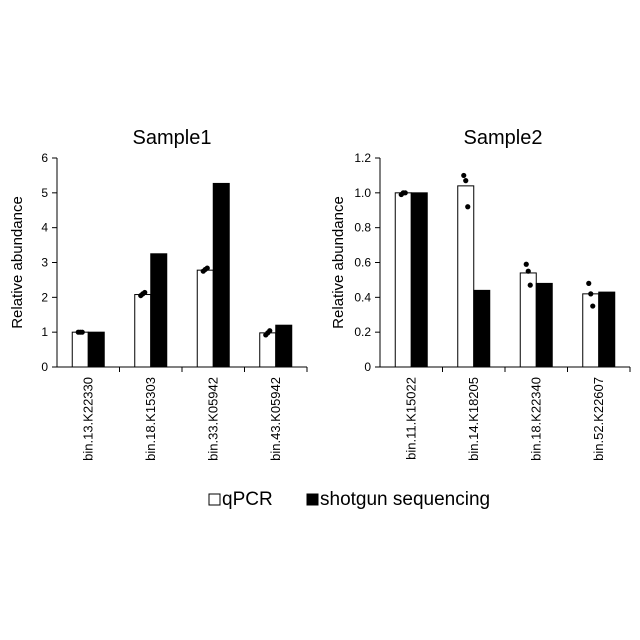  What do you see at coordinates (410, 418) in the screenshot?
I see `x-category-label: bin.11.K15022` at bounding box center [410, 418].